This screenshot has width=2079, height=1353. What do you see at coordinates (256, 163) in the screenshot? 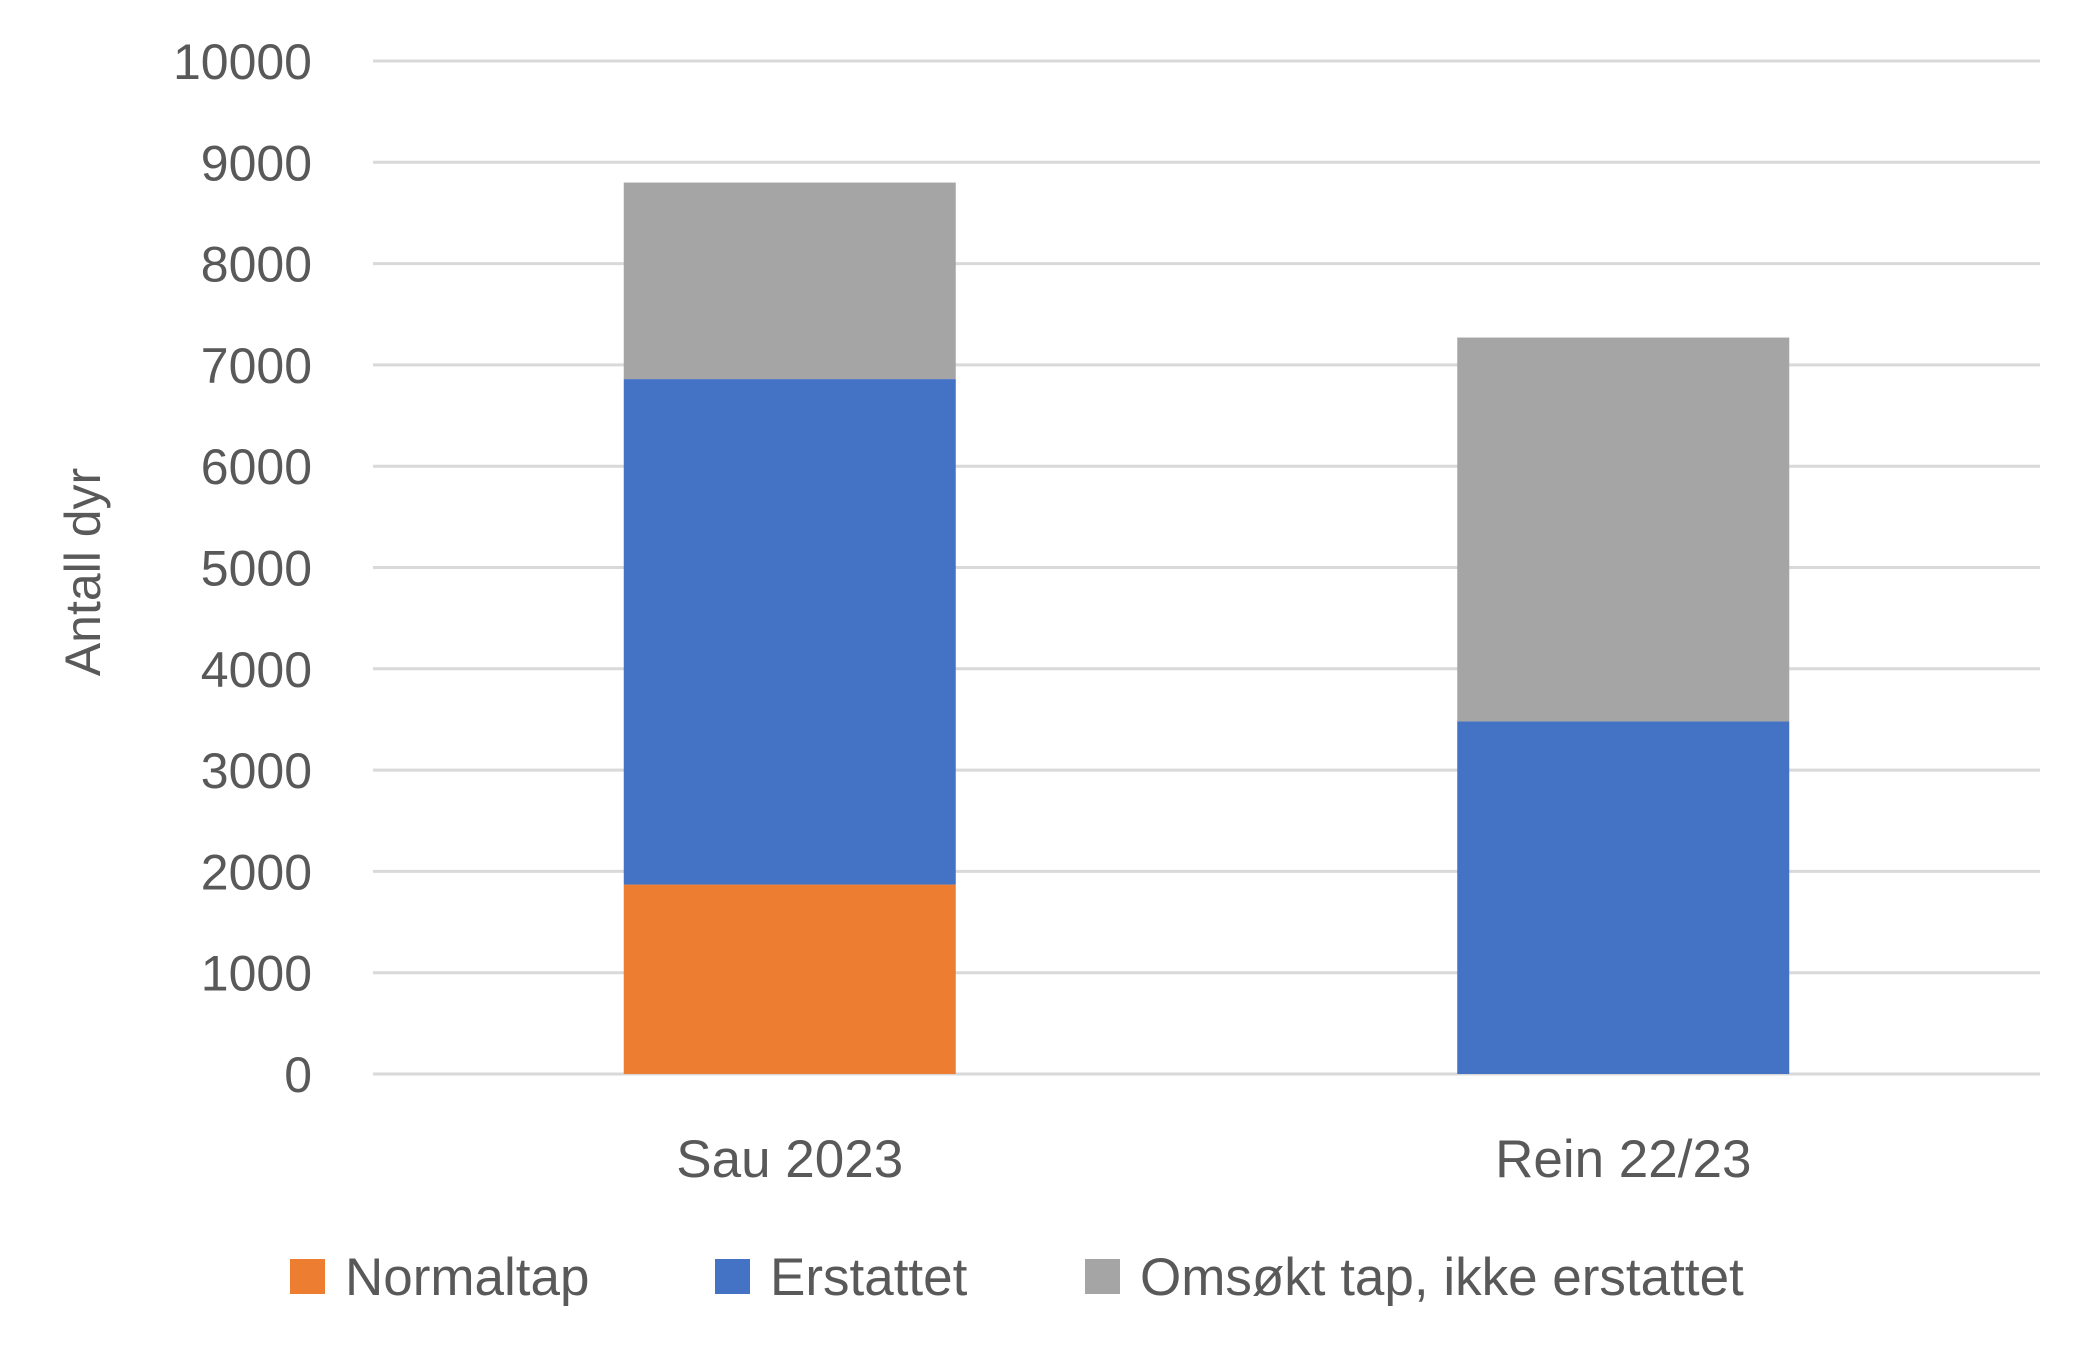
I see `y-tick-label: 9000` at bounding box center [256, 163].